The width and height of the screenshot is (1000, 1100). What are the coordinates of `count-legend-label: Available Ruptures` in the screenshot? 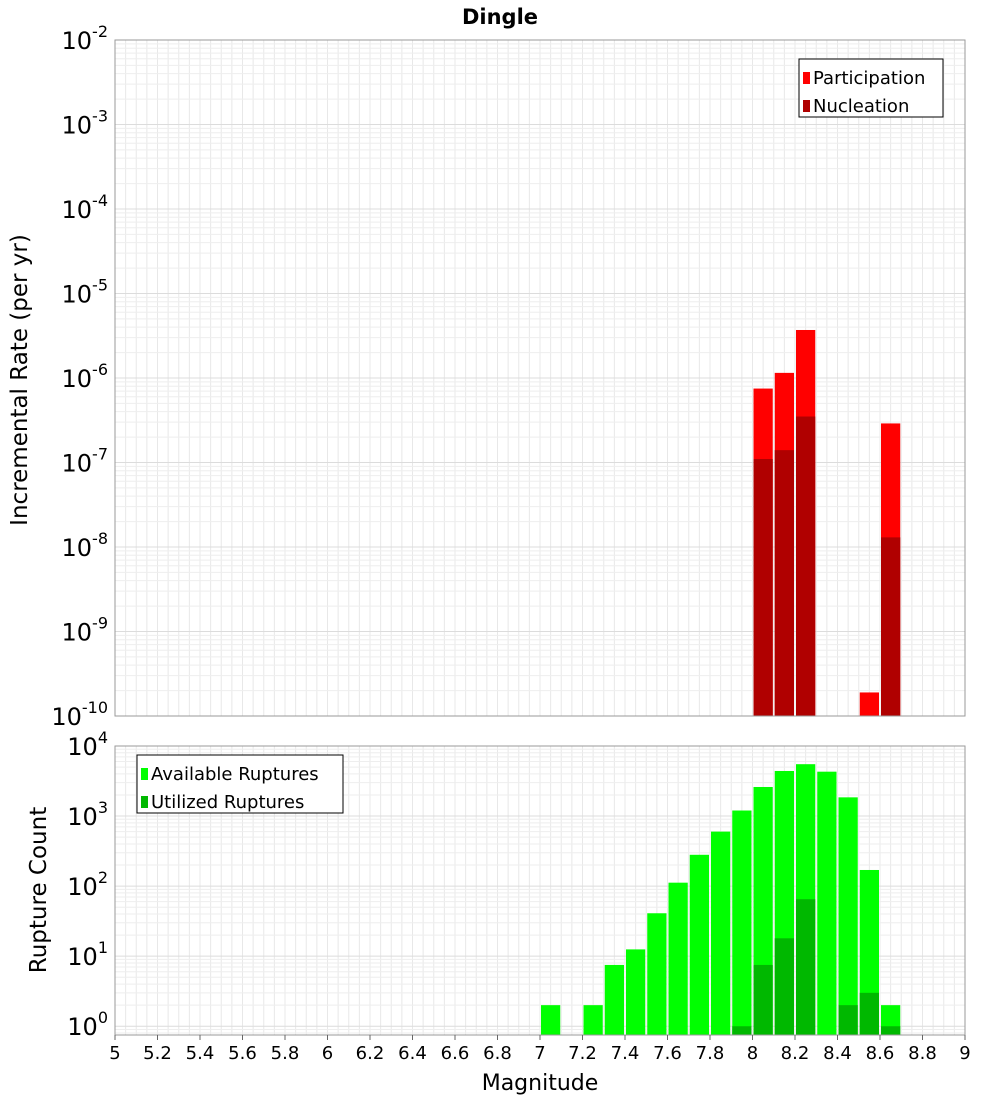 It's located at (235, 774).